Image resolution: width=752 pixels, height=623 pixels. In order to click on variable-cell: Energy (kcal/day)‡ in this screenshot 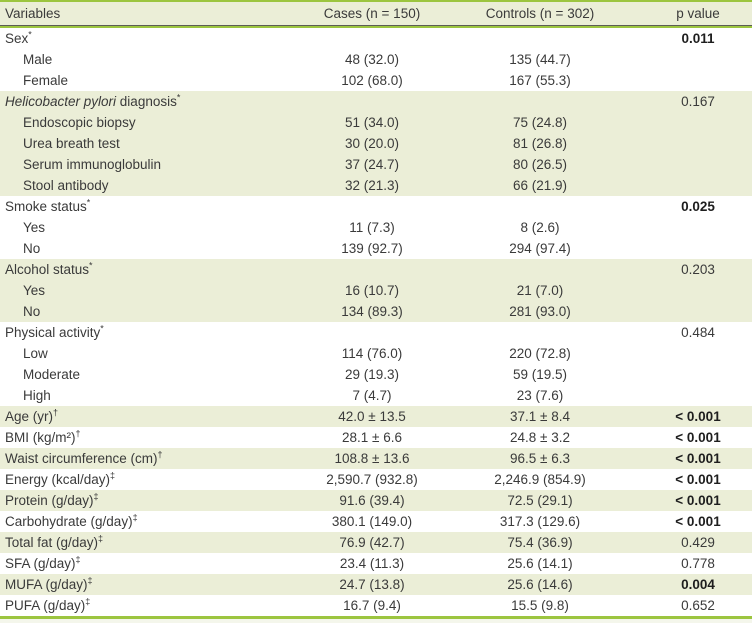, I will do `click(154, 479)`.